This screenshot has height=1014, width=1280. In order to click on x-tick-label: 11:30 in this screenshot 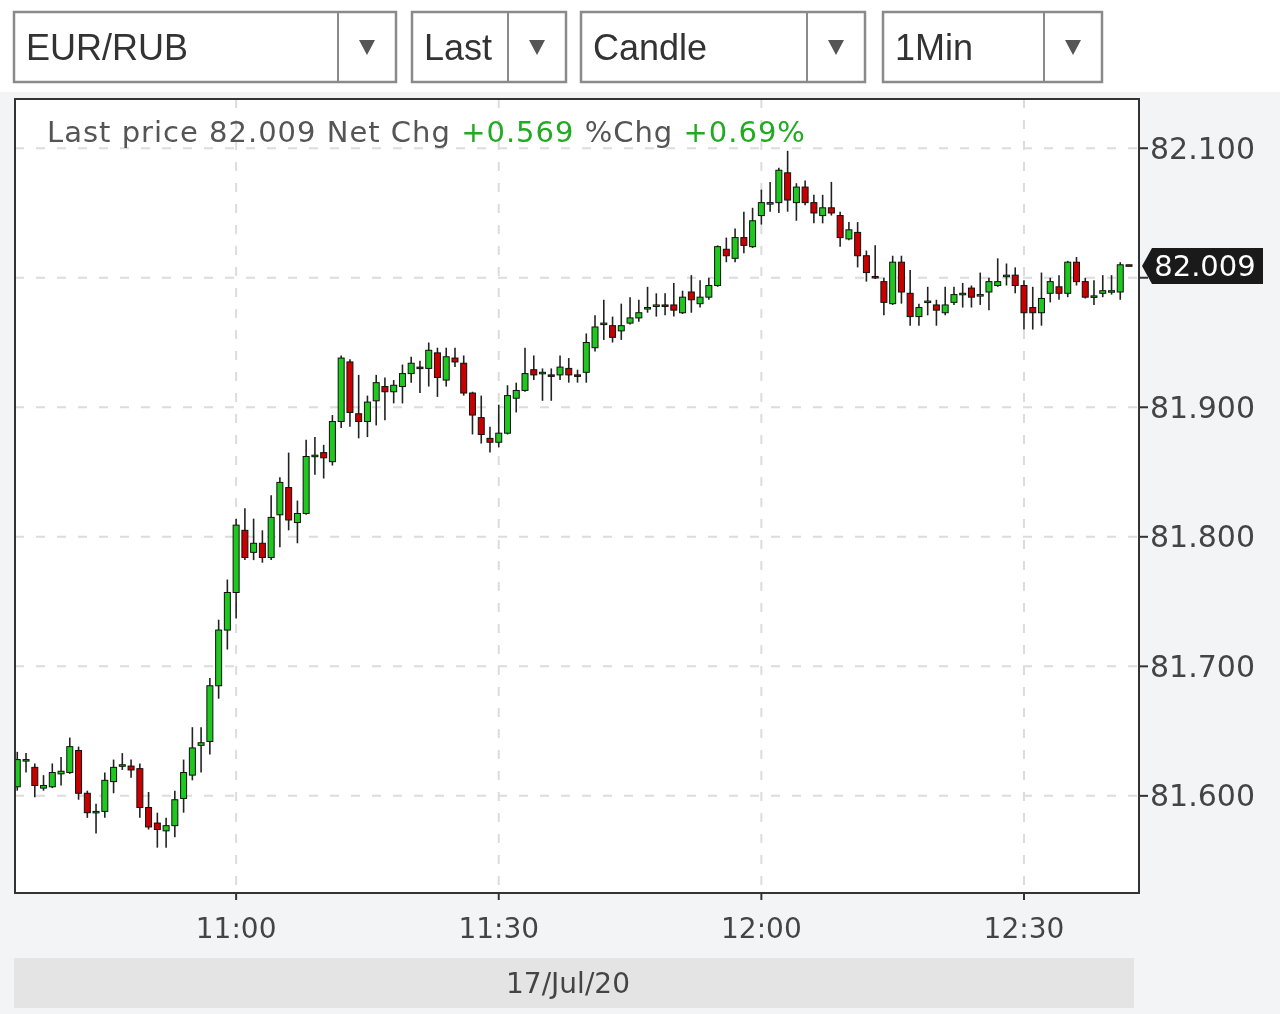, I will do `click(499, 928)`.